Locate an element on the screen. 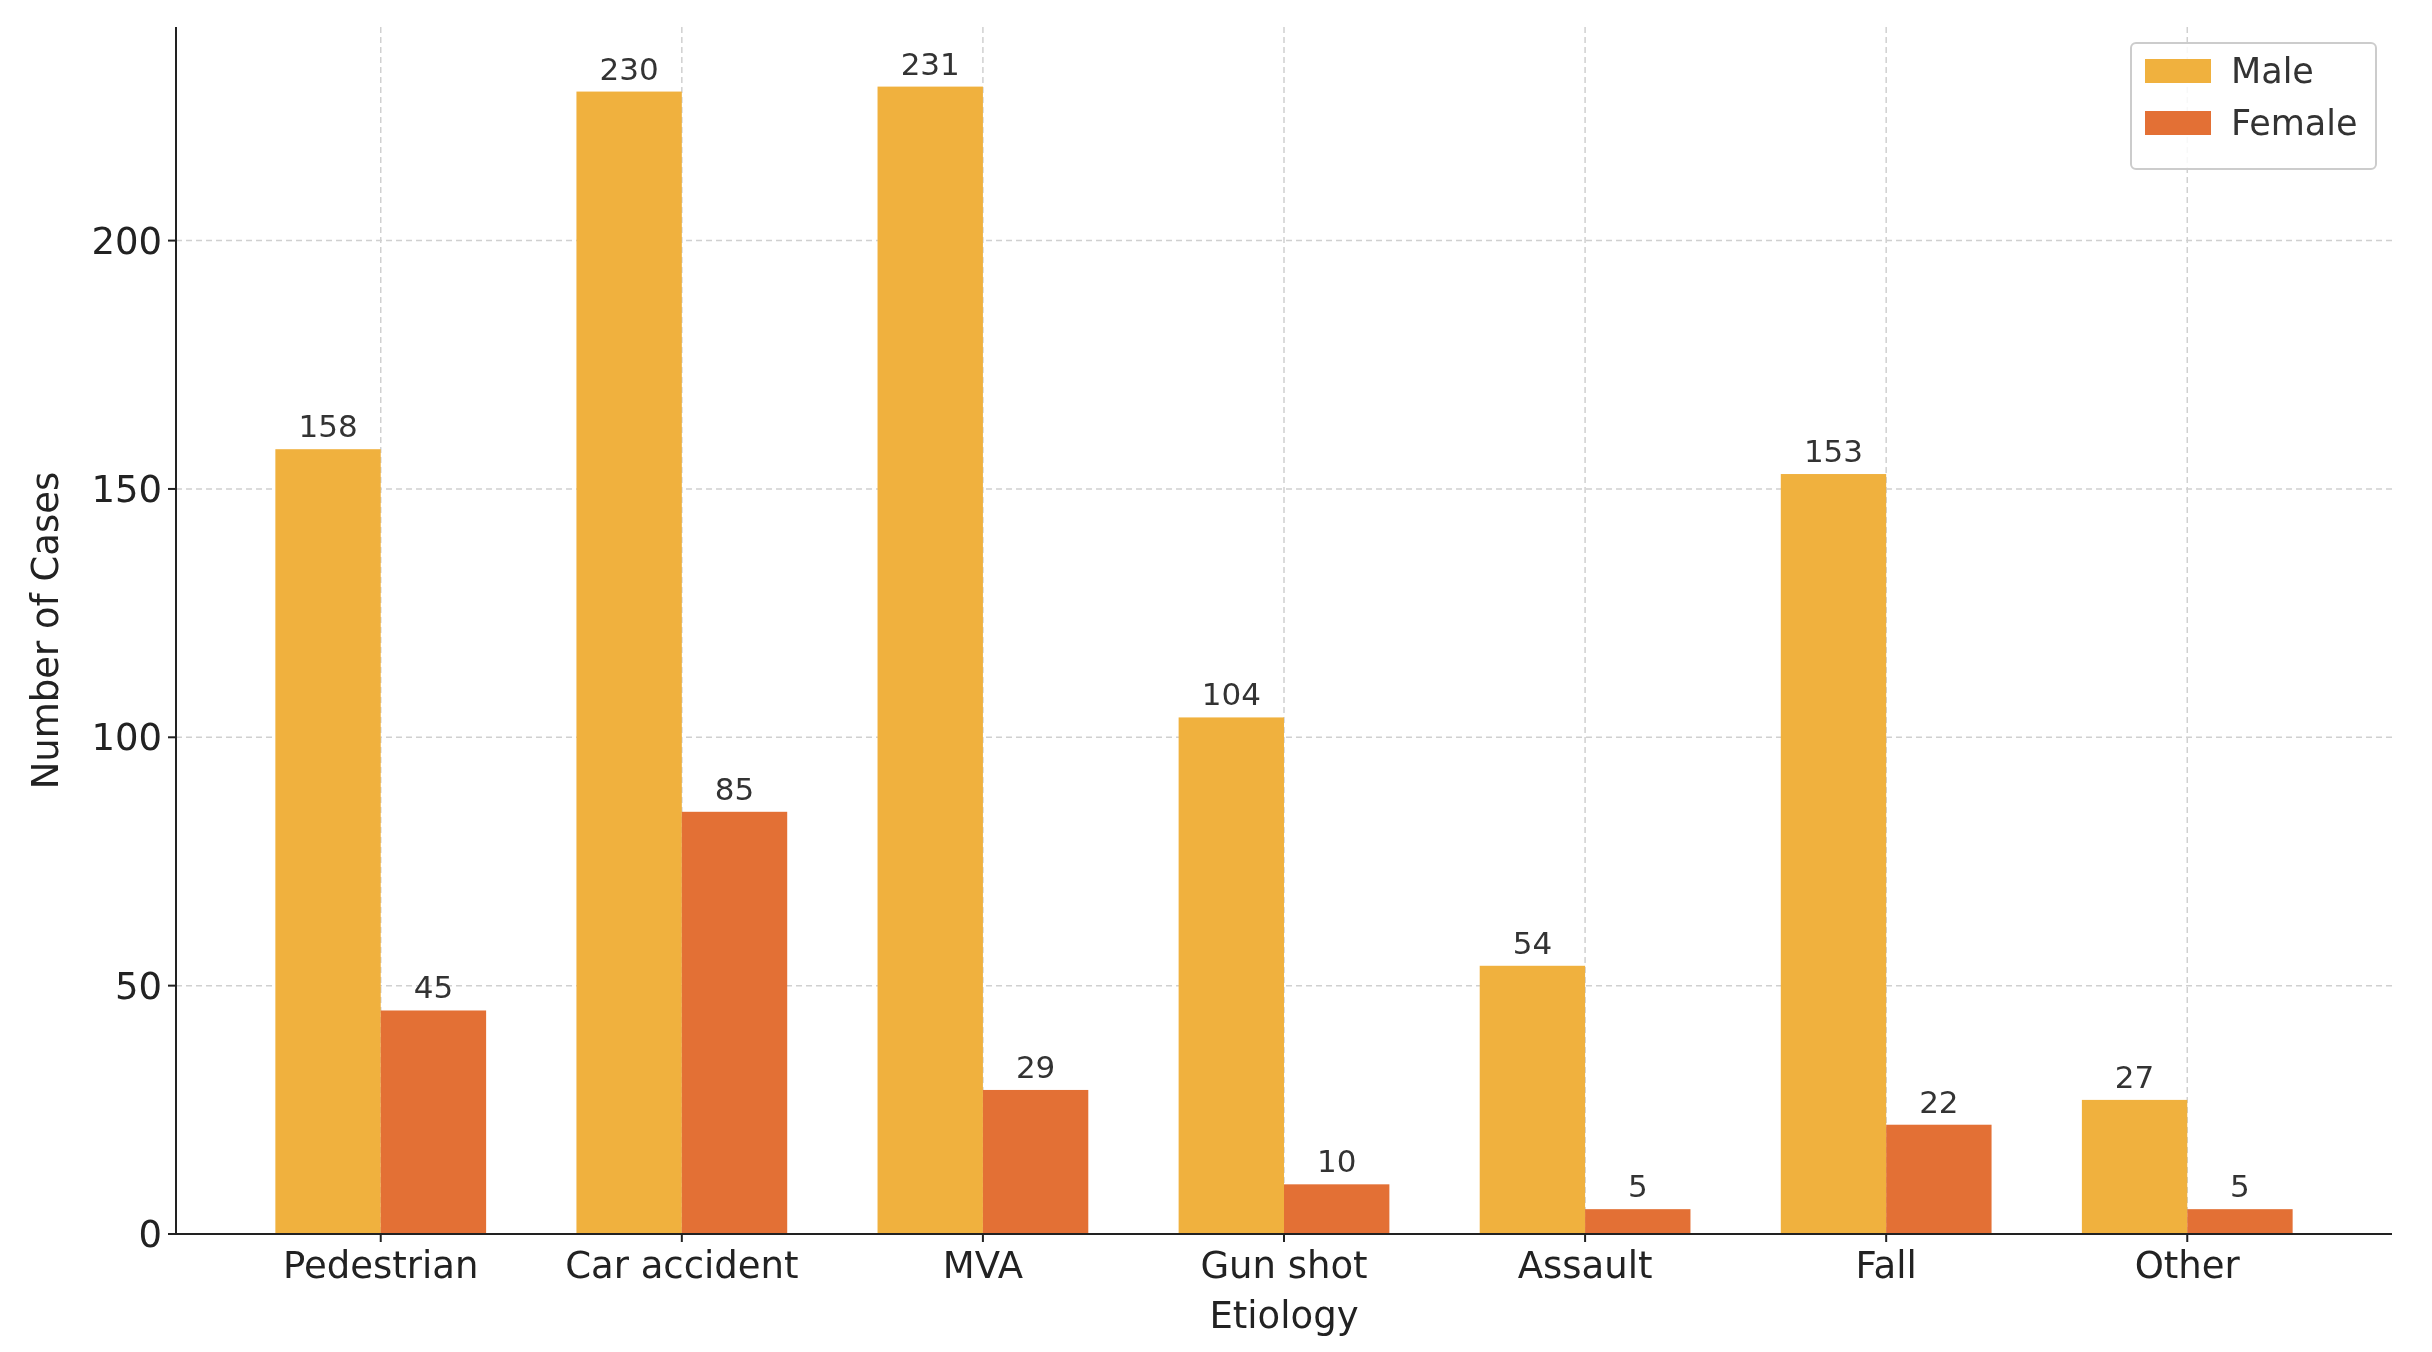 The width and height of the screenshot is (2432, 1352). x-tick-label: Other is located at coordinates (2187, 1265).